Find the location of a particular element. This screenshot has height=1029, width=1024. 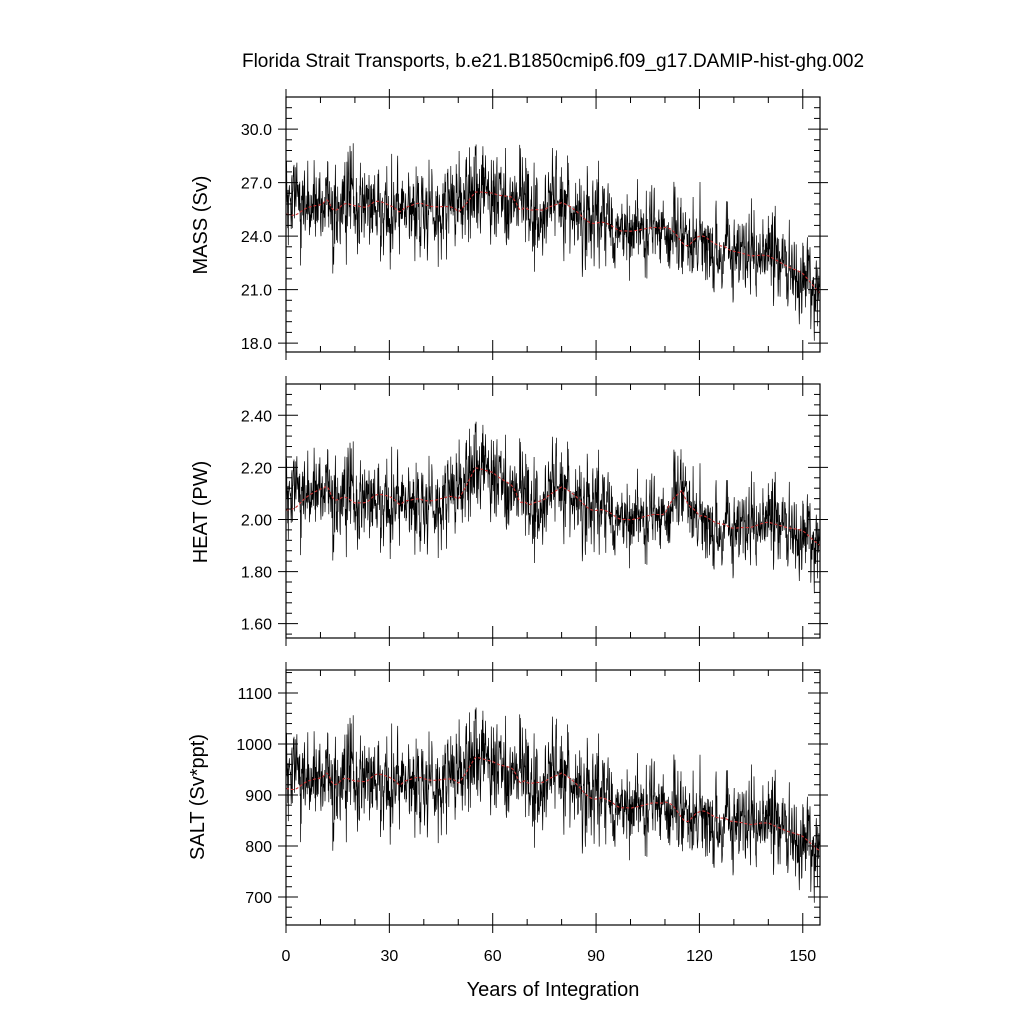

plot-frame-heat is located at coordinates (553, 511).